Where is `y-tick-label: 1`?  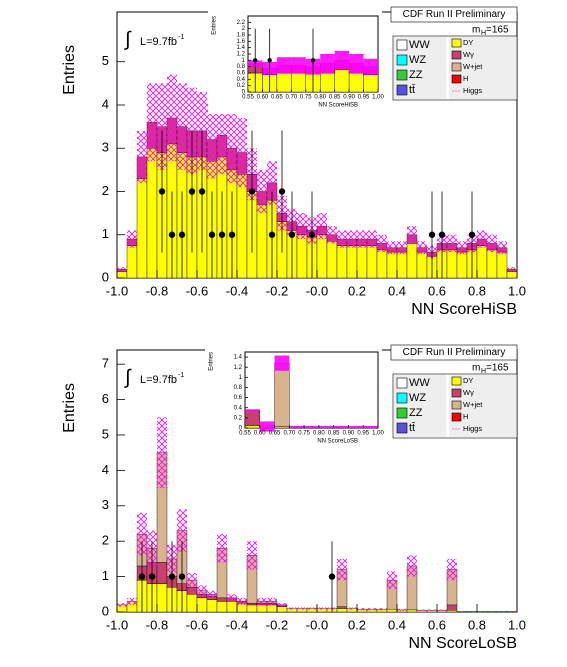 y-tick-label: 1 is located at coordinates (105, 575).